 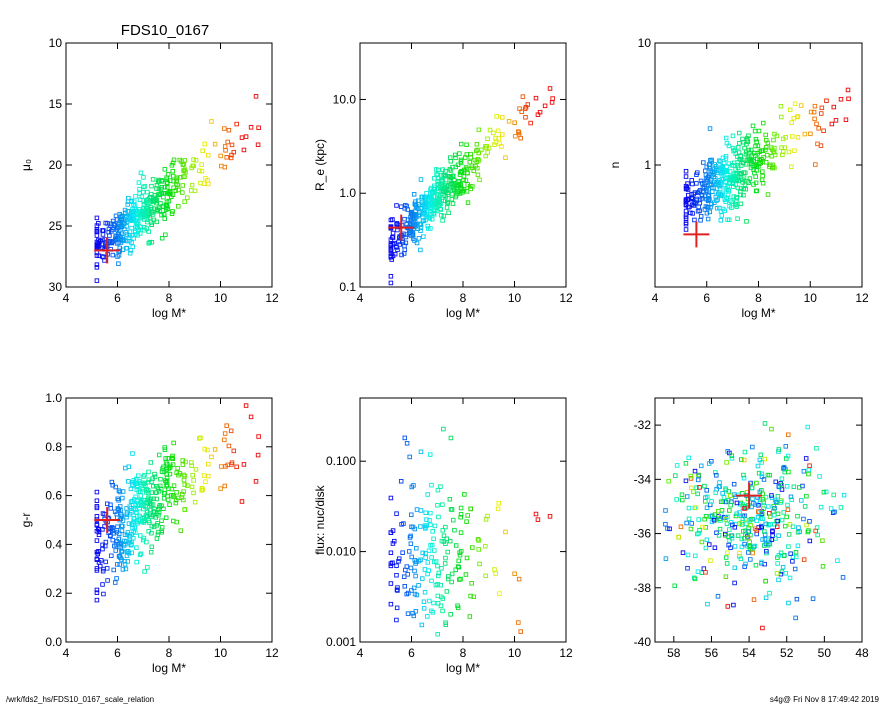 What do you see at coordinates (53, 593) in the screenshot?
I see `y-tick-label: 0.2` at bounding box center [53, 593].